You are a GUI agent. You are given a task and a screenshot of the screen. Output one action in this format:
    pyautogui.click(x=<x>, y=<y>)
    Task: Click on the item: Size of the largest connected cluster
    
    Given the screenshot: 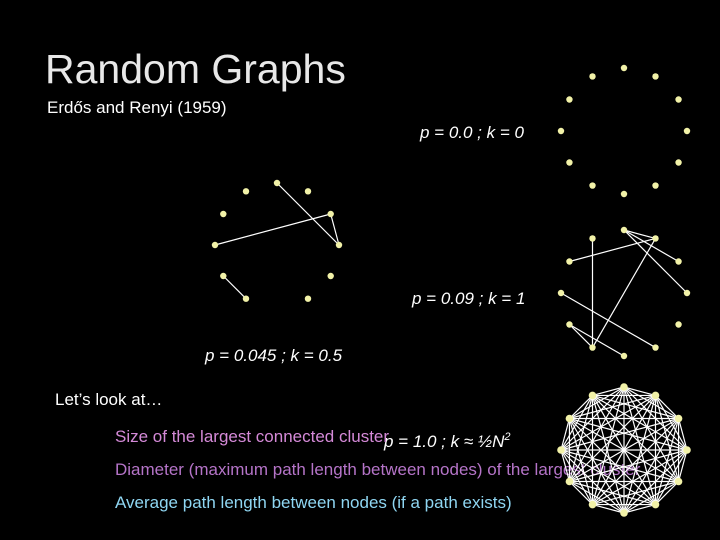 What is the action you would take?
    pyautogui.click(x=252, y=436)
    